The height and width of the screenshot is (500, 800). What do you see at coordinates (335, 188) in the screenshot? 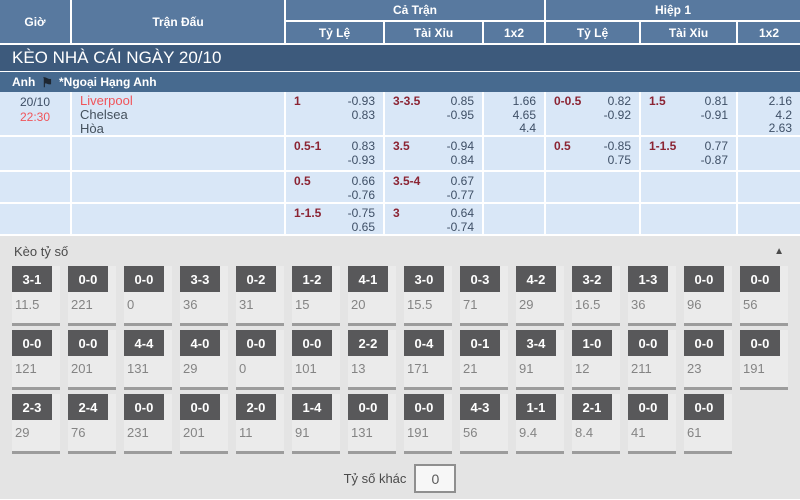
I see `full-time-handicap-cell: 0.5 0.66 -0.76` at bounding box center [335, 188].